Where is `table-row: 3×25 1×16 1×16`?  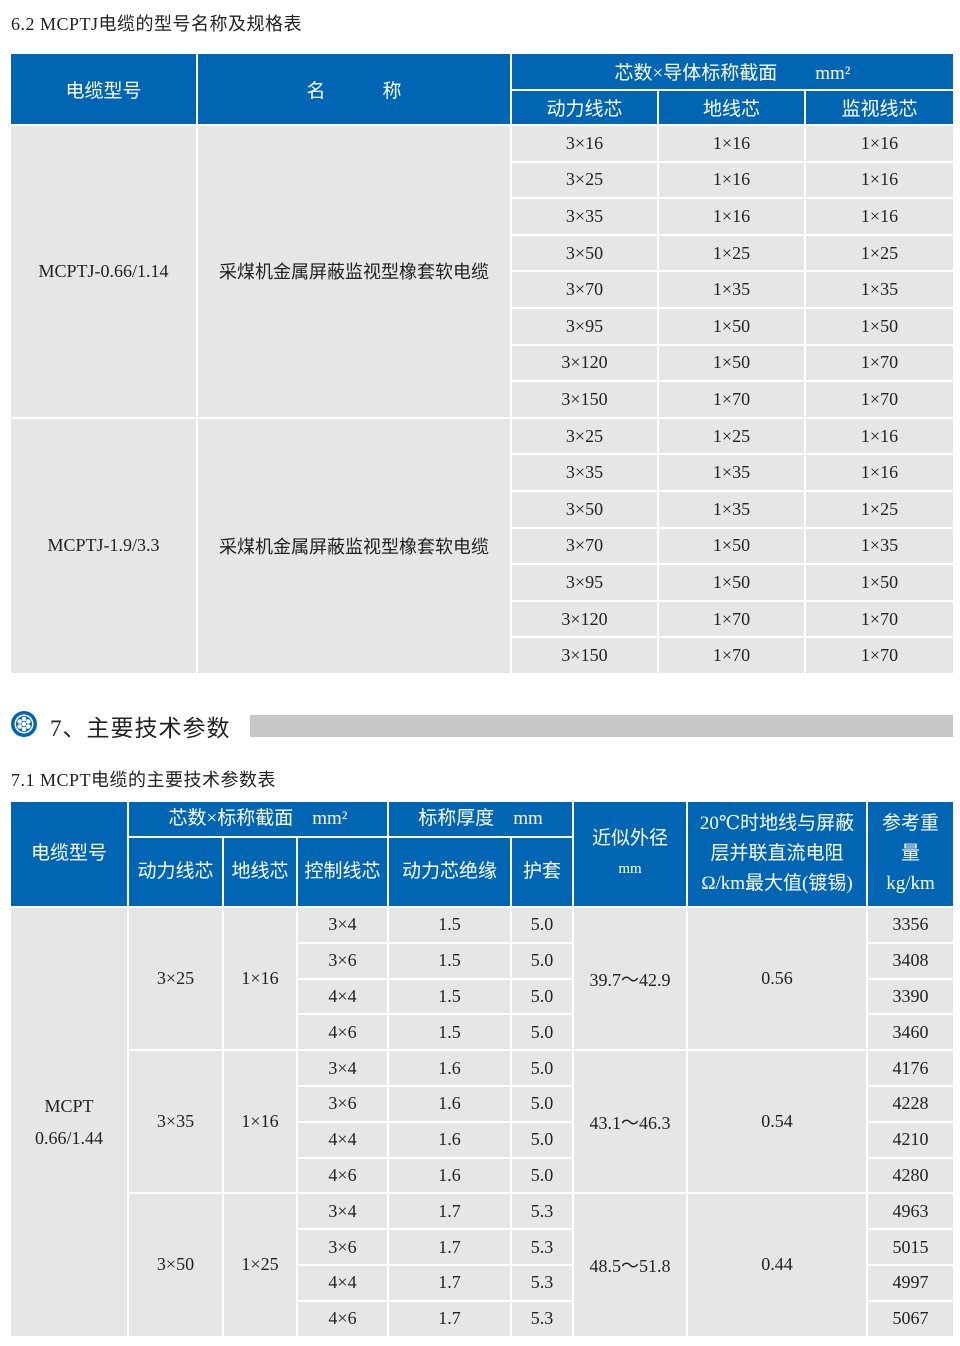 table-row: 3×25 1×16 1×16 is located at coordinates (482, 180).